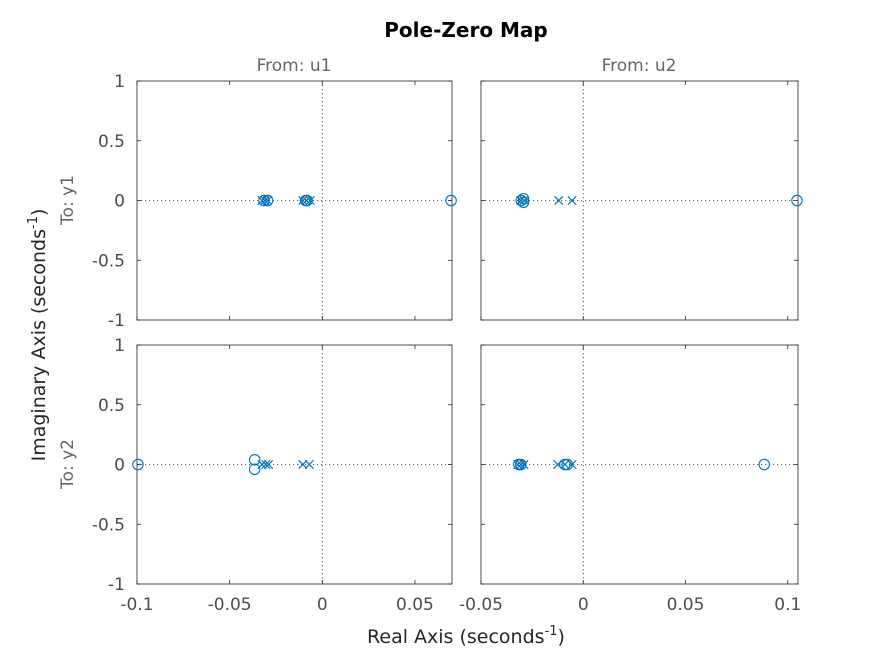 Image resolution: width=884 pixels, height=656 pixels. Describe the element at coordinates (111, 406) in the screenshot. I see `y-tick-label-r2c1-1: 0.5` at that location.